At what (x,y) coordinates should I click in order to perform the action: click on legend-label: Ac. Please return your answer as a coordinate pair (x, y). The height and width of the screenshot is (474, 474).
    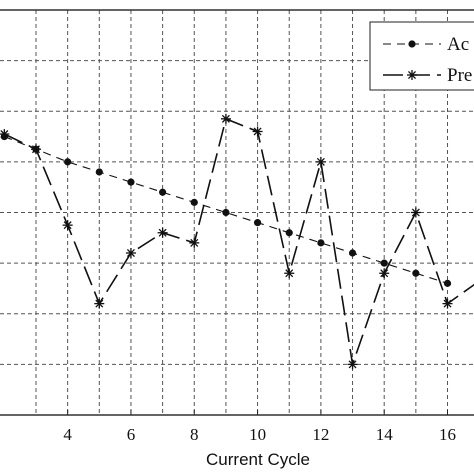
    Looking at the image, I should click on (458, 44).